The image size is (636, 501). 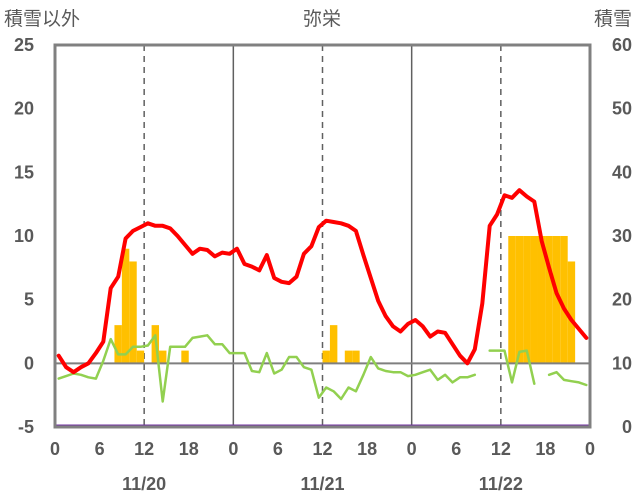 I want to click on left-tick-label: 10, so click(x=24, y=236).